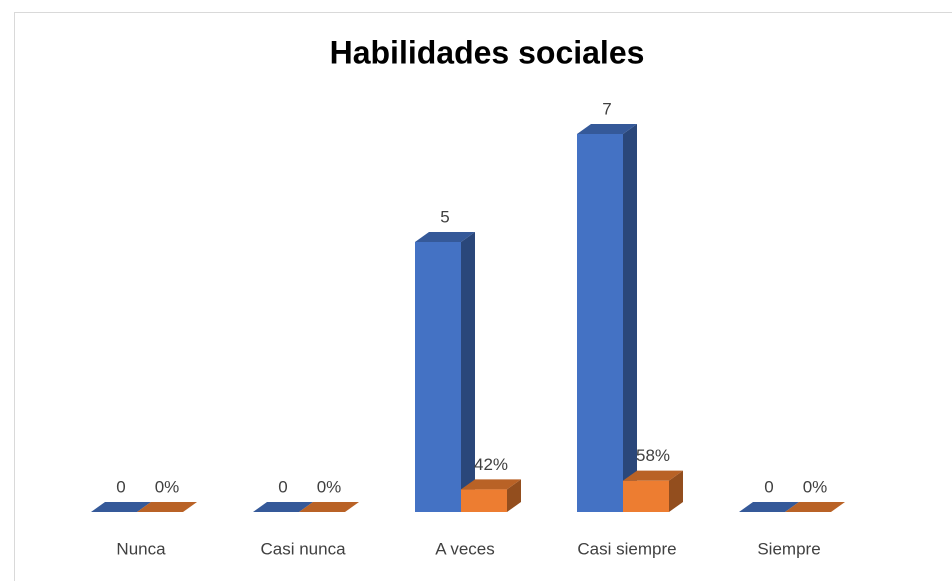 The height and width of the screenshot is (581, 952). Describe the element at coordinates (788, 548) in the screenshot. I see `x-tick-label: Siempre` at that location.